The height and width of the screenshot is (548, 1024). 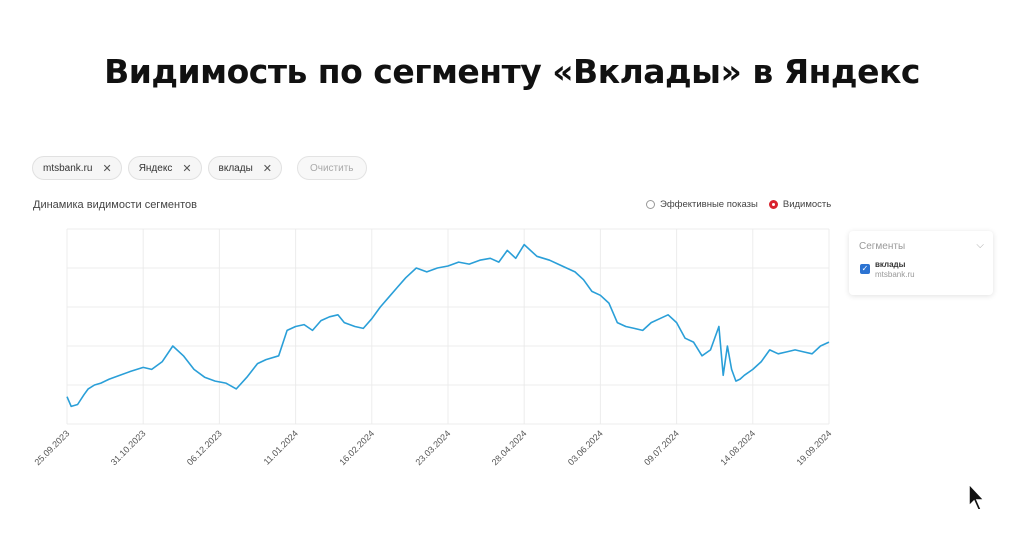 What do you see at coordinates (115, 205) in the screenshot?
I see `chart-title: Динамика видимости сегментов` at bounding box center [115, 205].